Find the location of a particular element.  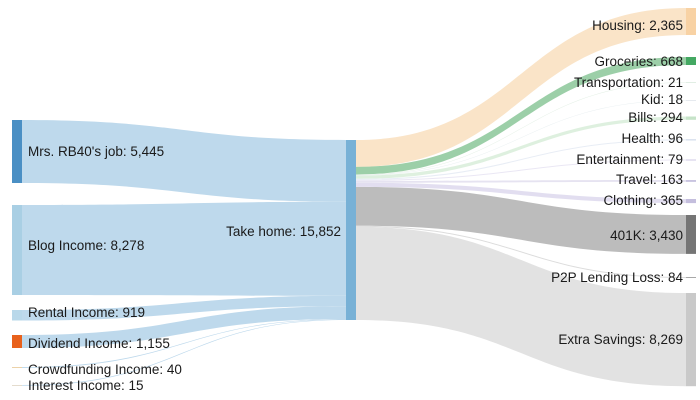

link-take-home-to-health is located at coordinates (521, 159).